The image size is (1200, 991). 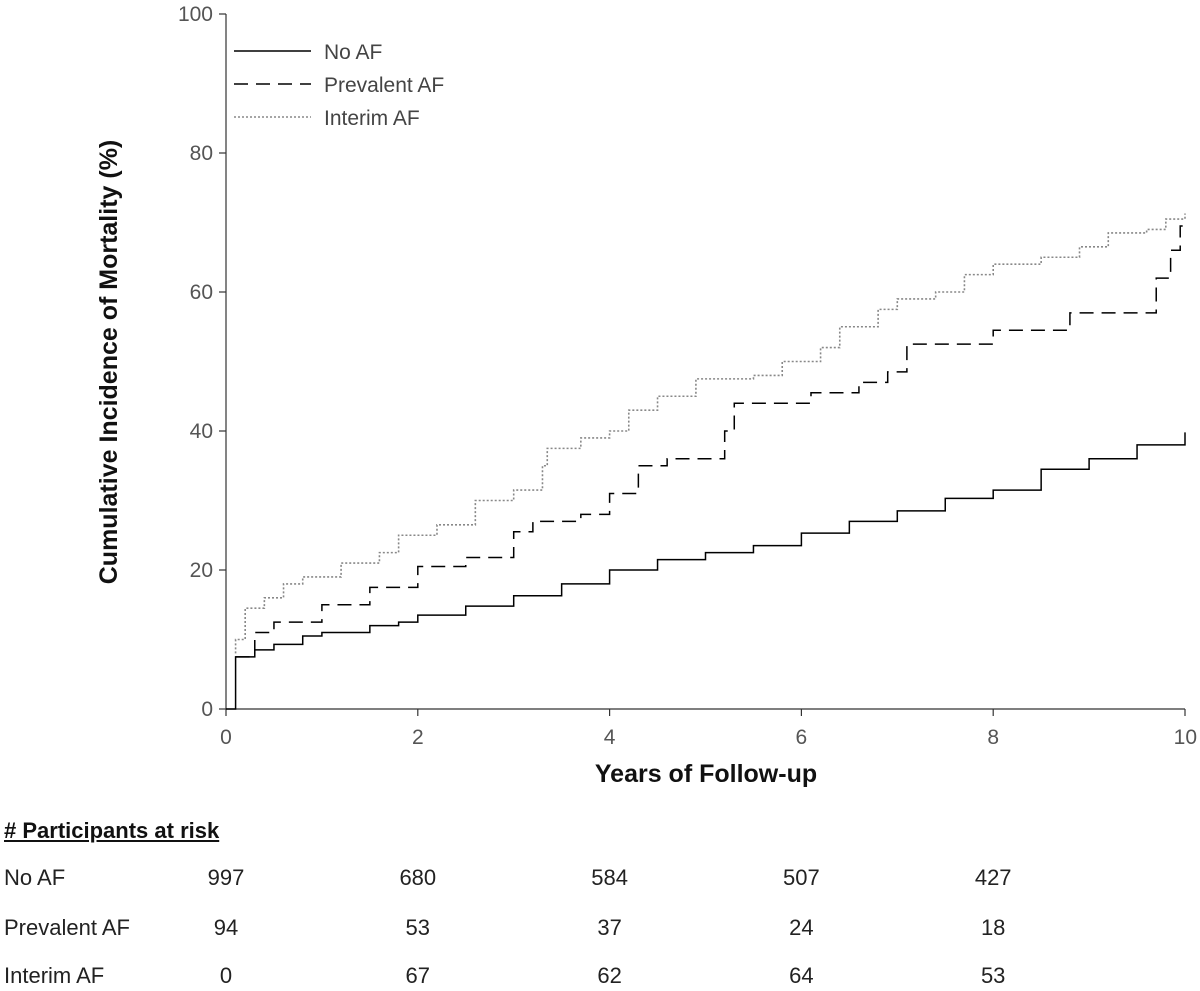 What do you see at coordinates (226, 975) in the screenshot?
I see `risk-cell: 0` at bounding box center [226, 975].